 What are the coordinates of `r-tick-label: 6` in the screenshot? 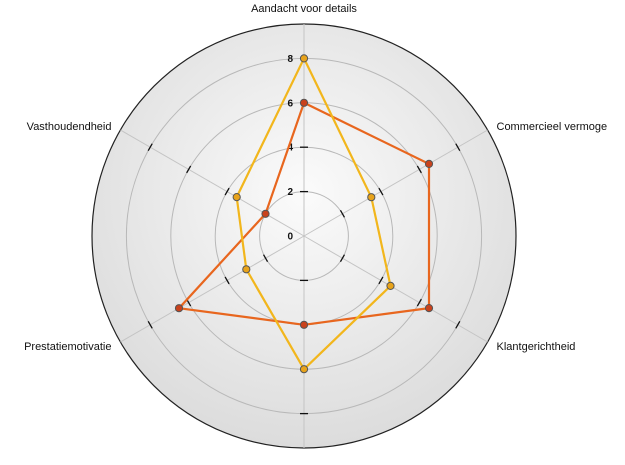 It's located at (290, 103).